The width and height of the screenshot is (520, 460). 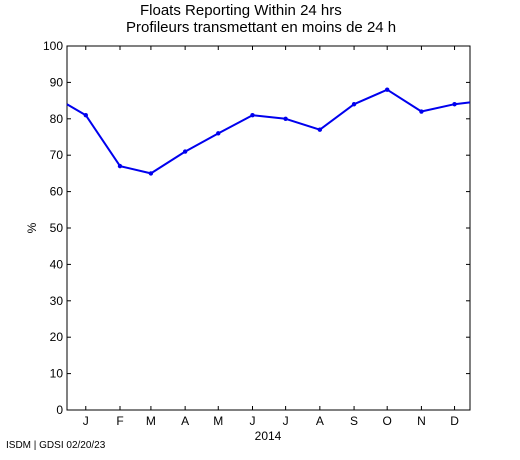 What do you see at coordinates (57, 192) in the screenshot?
I see `y-tick-label: 60` at bounding box center [57, 192].